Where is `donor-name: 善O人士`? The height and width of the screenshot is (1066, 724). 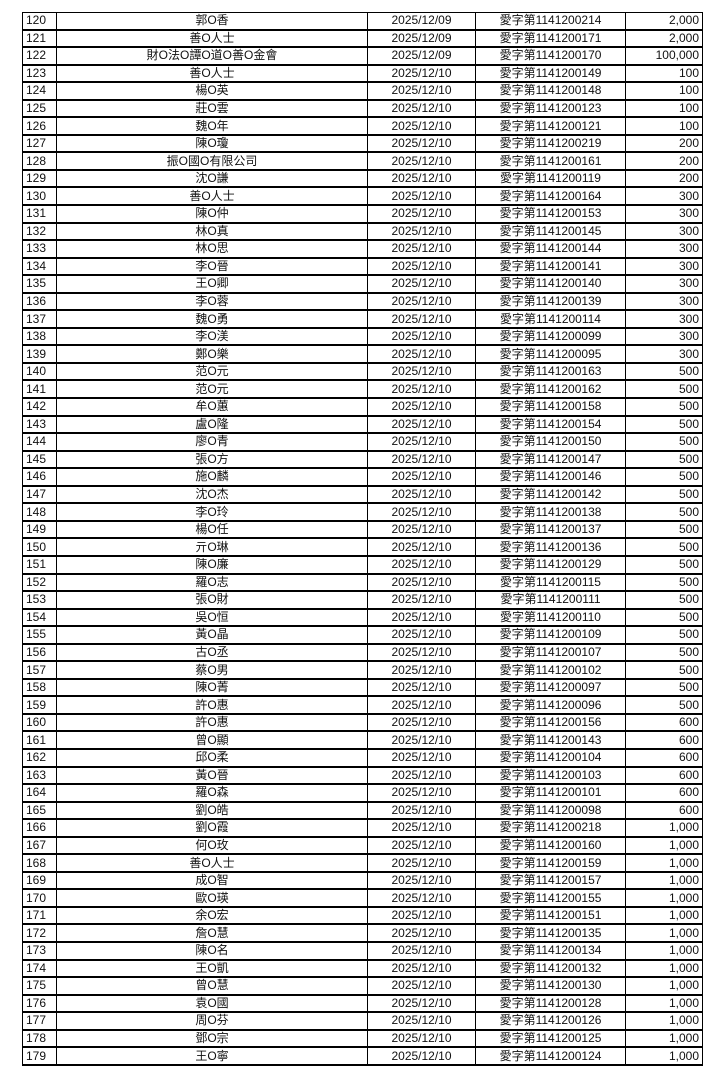 donor-name: 善O人士 is located at coordinates (212, 863).